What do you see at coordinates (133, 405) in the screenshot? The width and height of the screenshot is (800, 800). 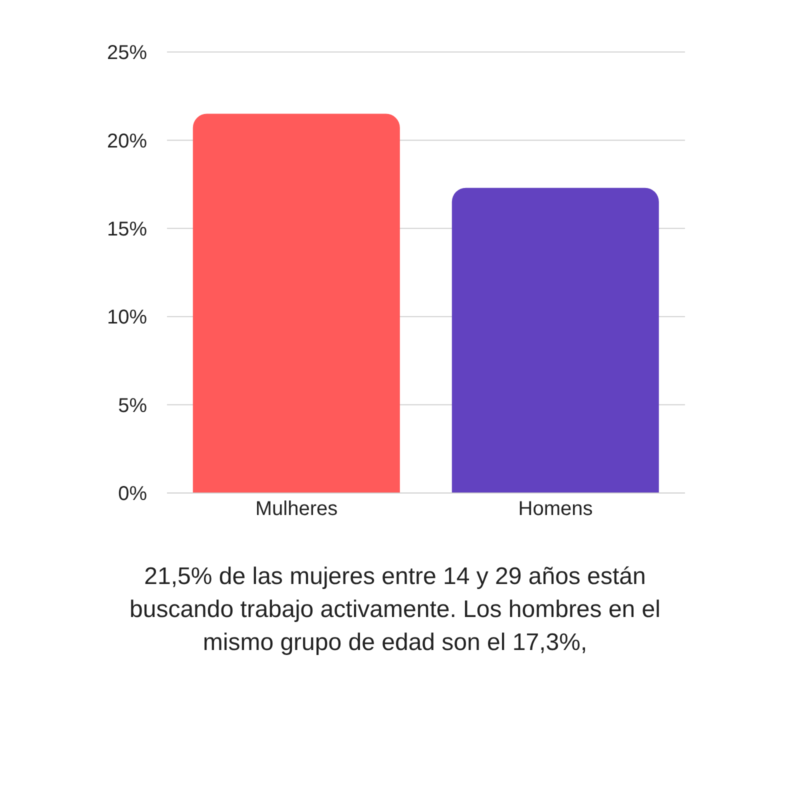 I see `y-tick-label: 5%` at bounding box center [133, 405].